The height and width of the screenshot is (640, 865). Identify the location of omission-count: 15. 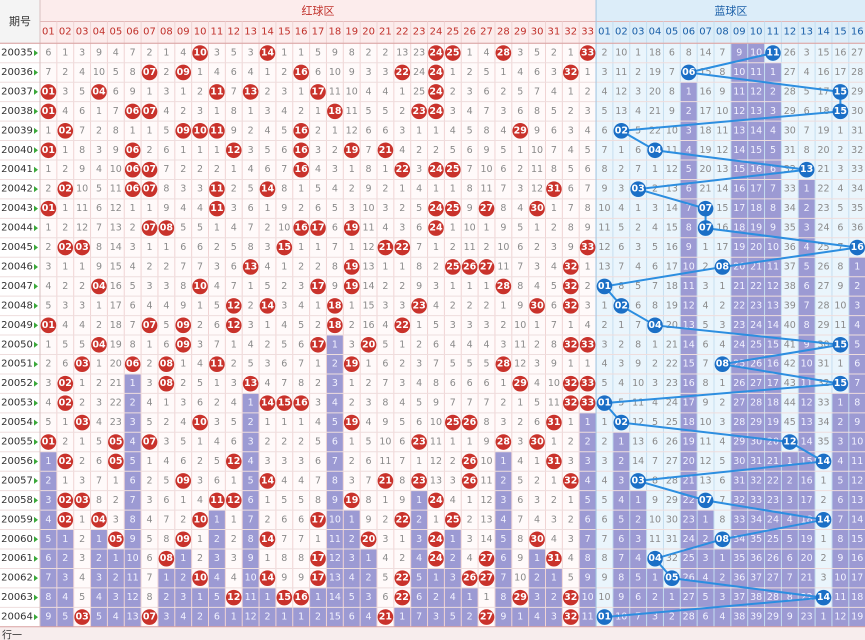
(369, 305).